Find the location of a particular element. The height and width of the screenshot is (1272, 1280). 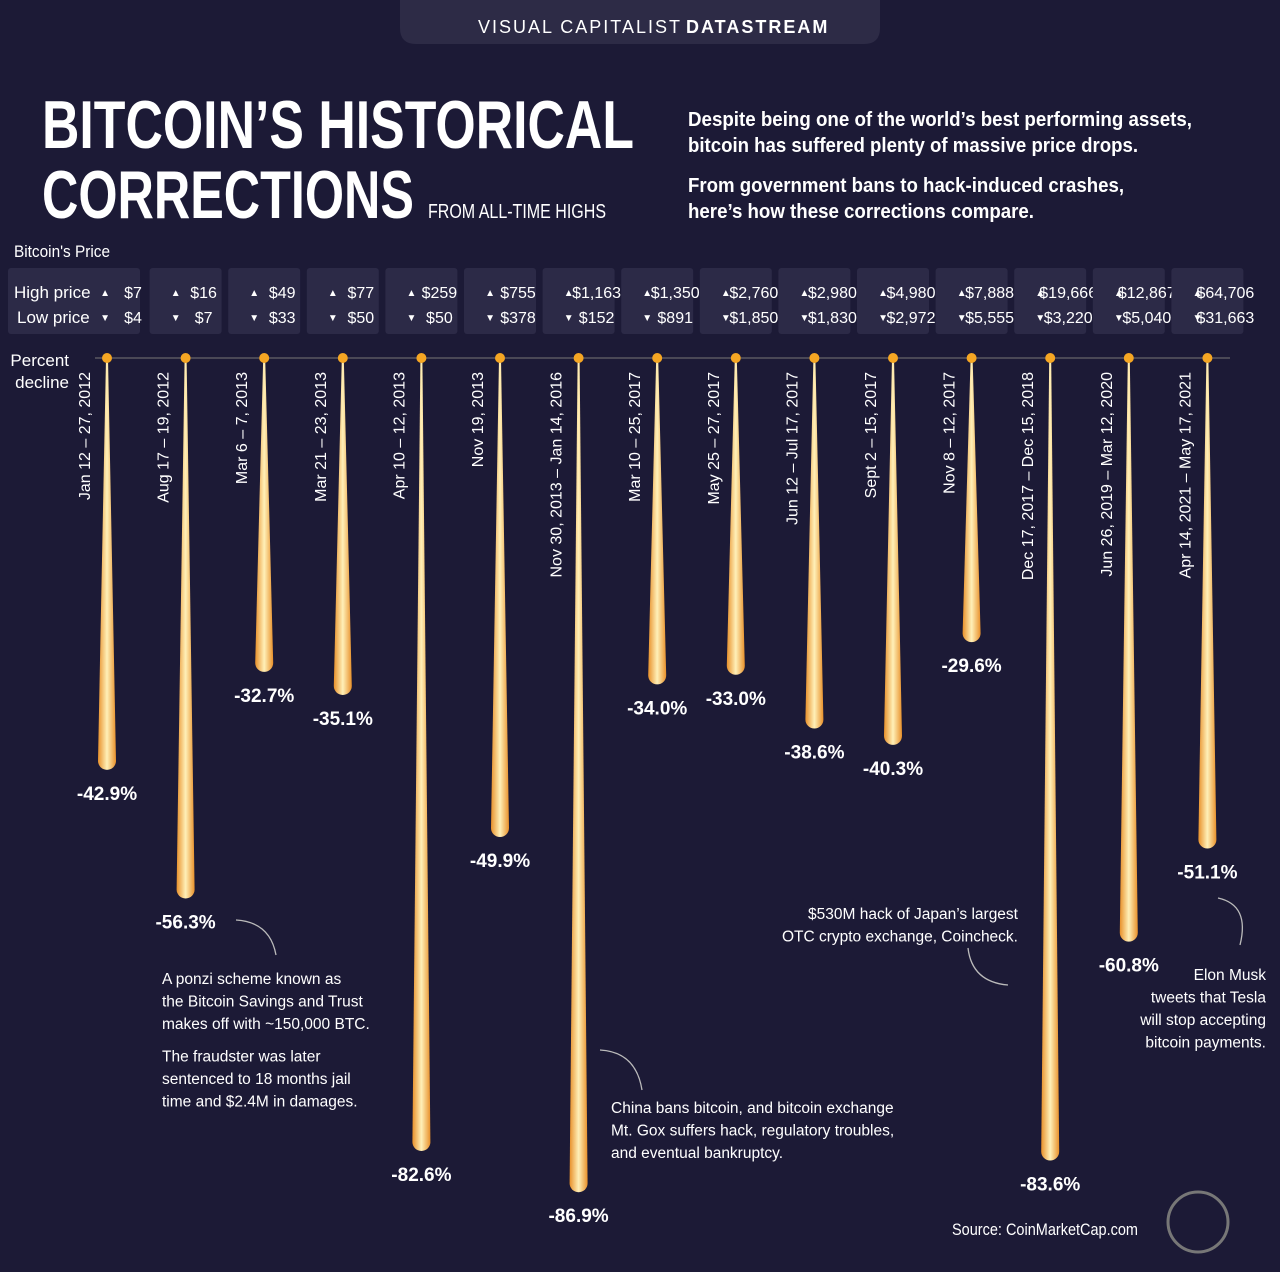

y-label: Percent is located at coordinates (39, 360).